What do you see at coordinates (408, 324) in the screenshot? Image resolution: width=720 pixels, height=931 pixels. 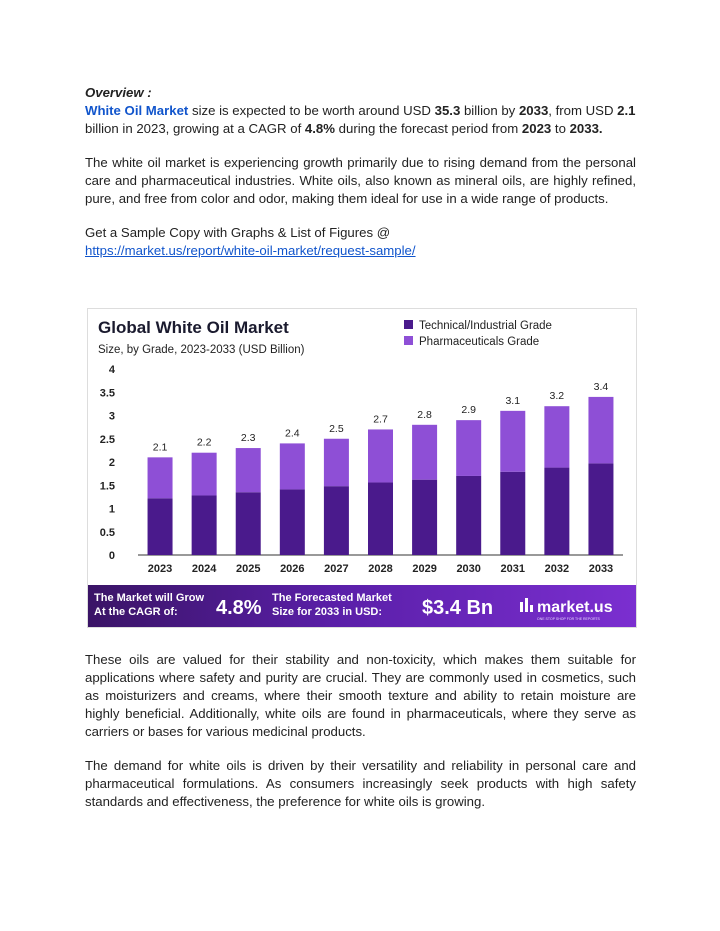 I see `legend-swatch-technical` at bounding box center [408, 324].